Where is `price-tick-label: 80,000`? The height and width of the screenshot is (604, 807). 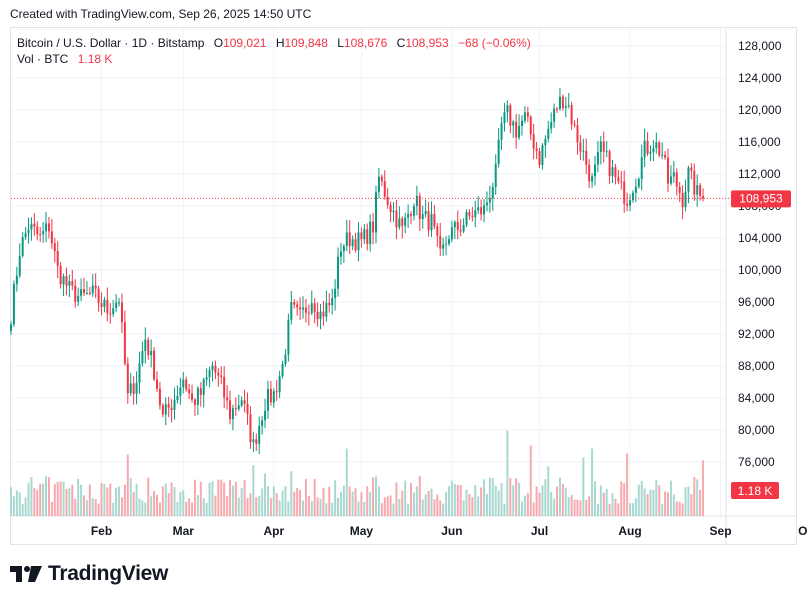
price-tick-label: 80,000 is located at coordinates (756, 430).